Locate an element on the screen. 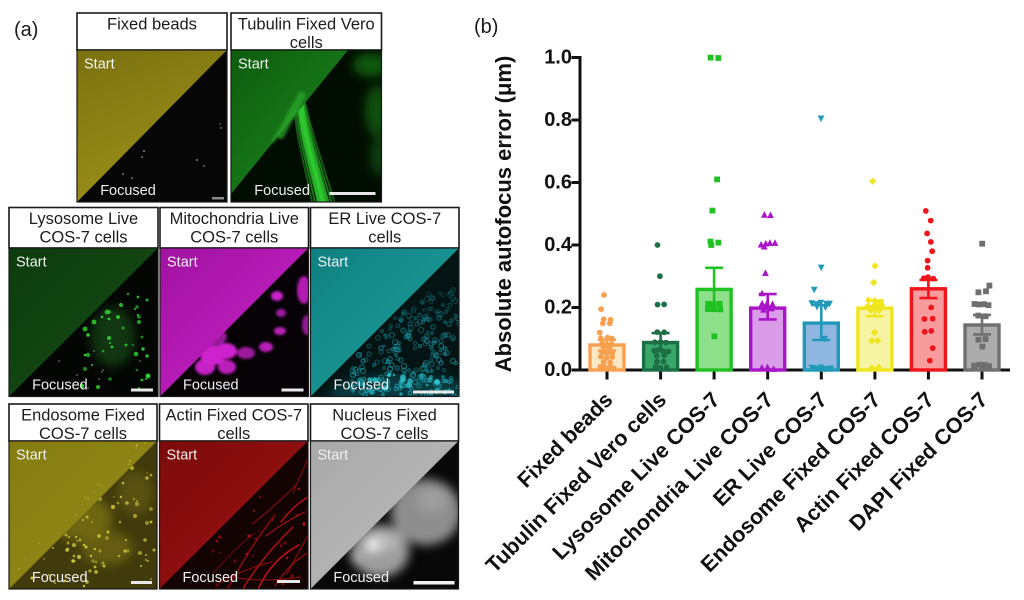 Image resolution: width=1024 pixels, height=600 pixels. svg-text: 0.8 is located at coordinates (558, 120).